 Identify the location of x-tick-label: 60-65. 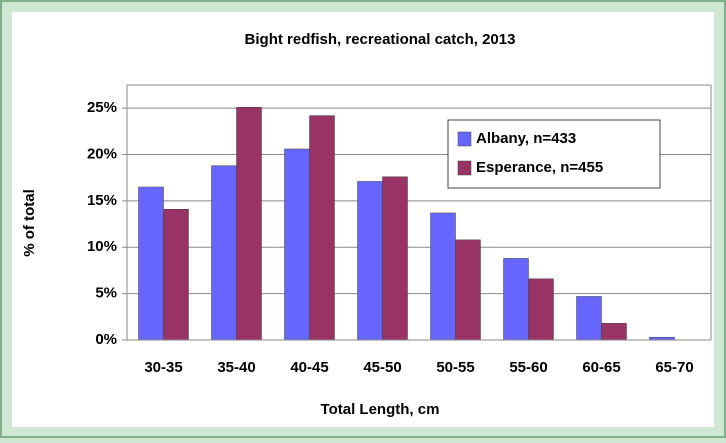
(601, 367).